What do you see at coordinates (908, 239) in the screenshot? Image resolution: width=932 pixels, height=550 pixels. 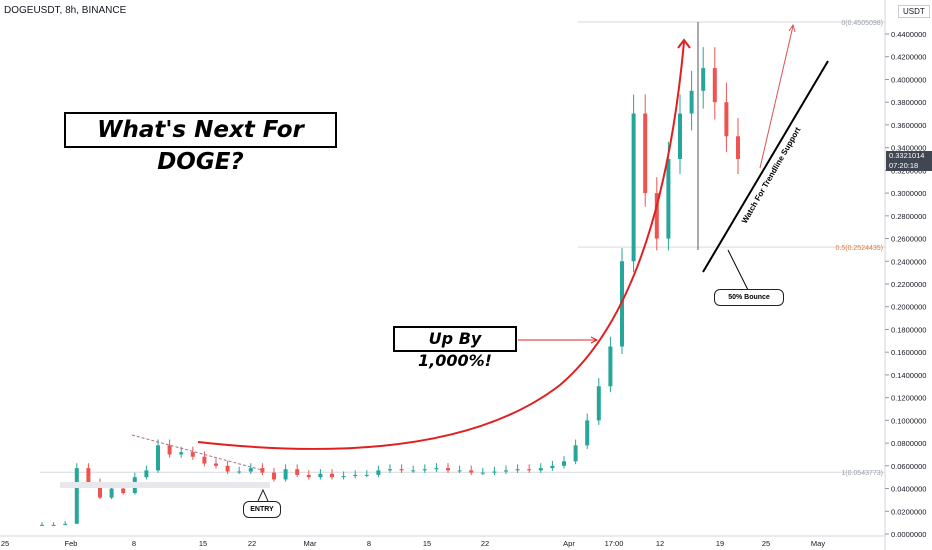 I see `y-tick-label: 0.2600000` at bounding box center [908, 239].